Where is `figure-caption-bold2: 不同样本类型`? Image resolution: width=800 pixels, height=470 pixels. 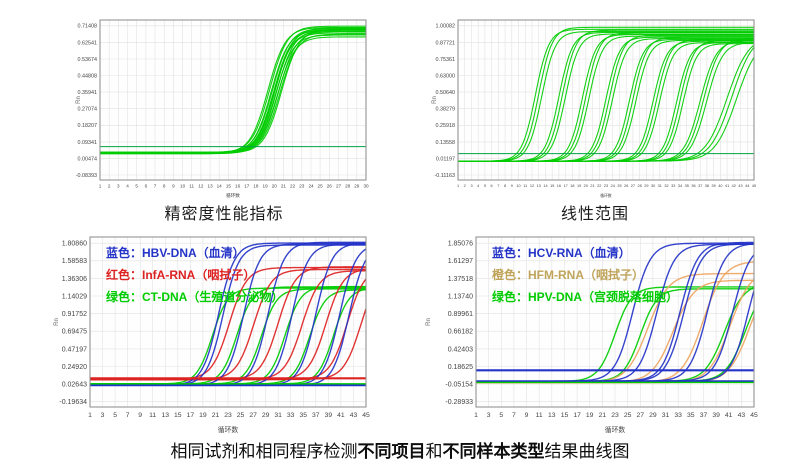 figure-caption-bold2: 不同样本类型 is located at coordinates (493, 451).